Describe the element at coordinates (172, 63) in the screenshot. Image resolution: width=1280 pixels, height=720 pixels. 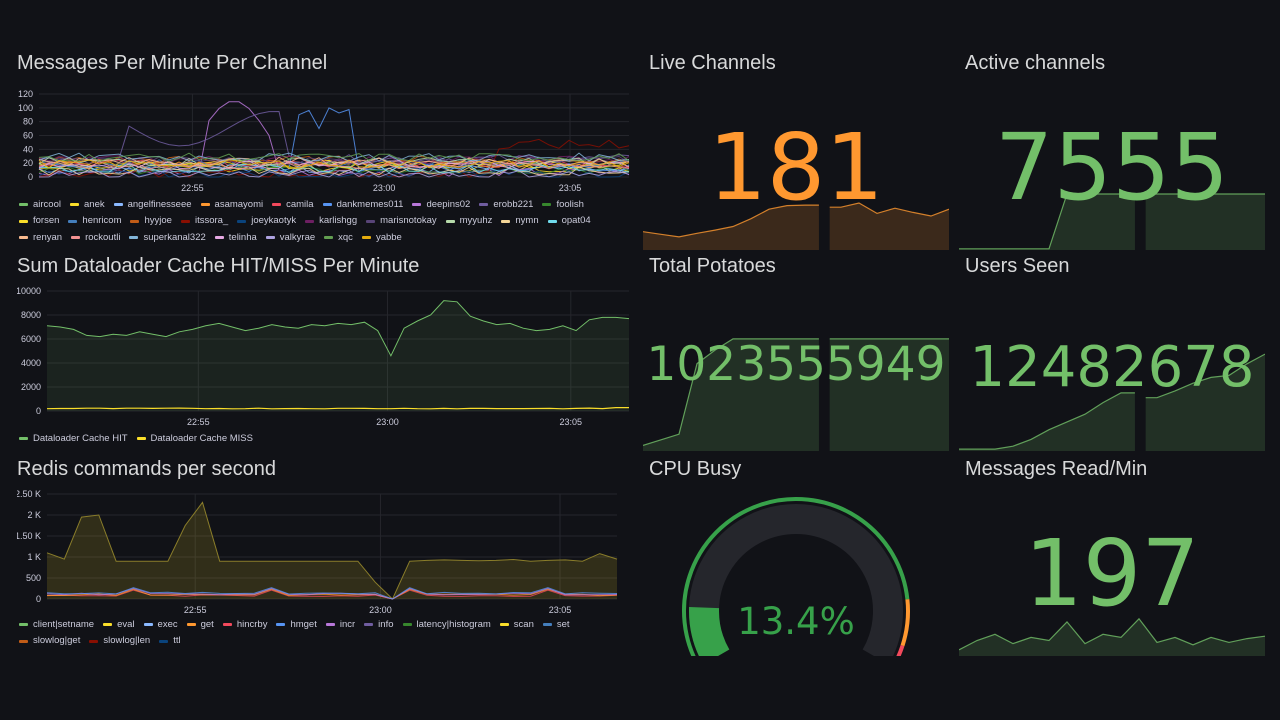
I see `messages-panel-title: Messages Per Minute Per Channel` at that location.